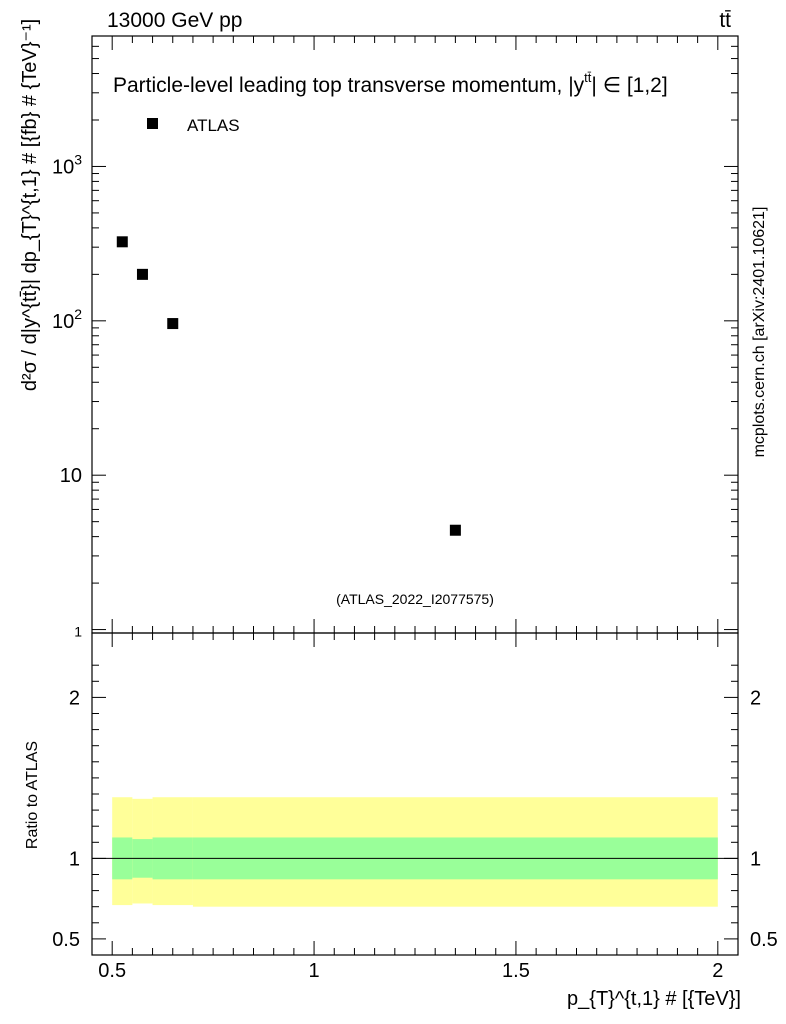 This screenshot has height=1024, width=786. I want to click on header-left: 13000 GeV pp, so click(174, 20).